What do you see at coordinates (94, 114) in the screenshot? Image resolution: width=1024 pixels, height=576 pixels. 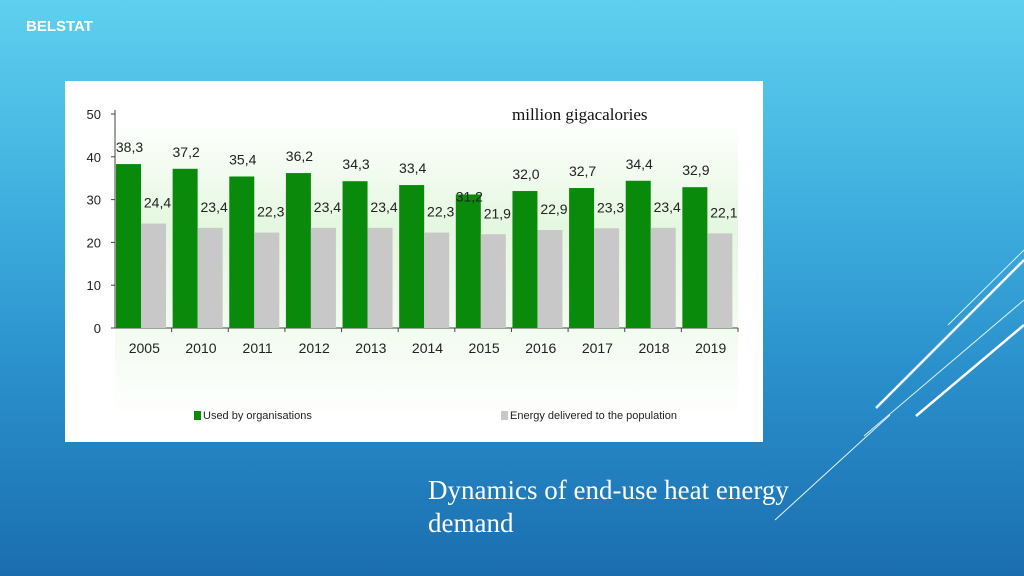 I see `y-tick-label: 50` at bounding box center [94, 114].